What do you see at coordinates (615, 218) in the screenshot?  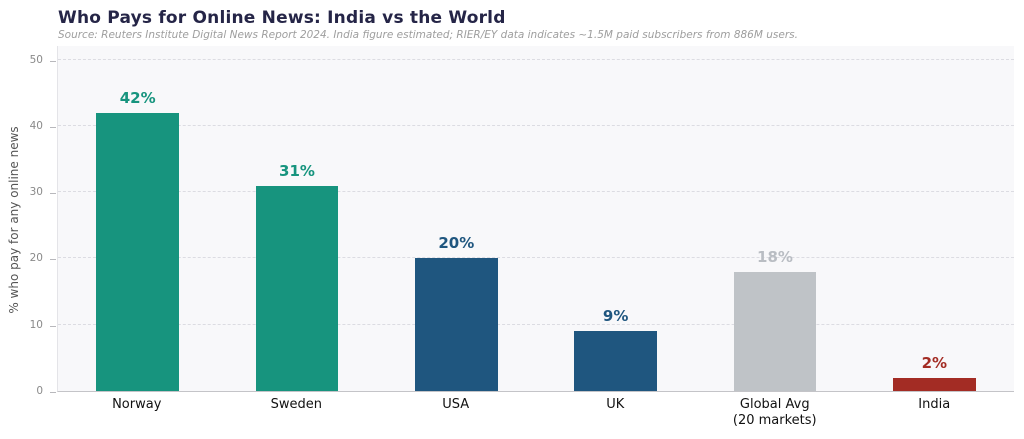 I see `bar-slot-uk: 9%` at bounding box center [615, 218].